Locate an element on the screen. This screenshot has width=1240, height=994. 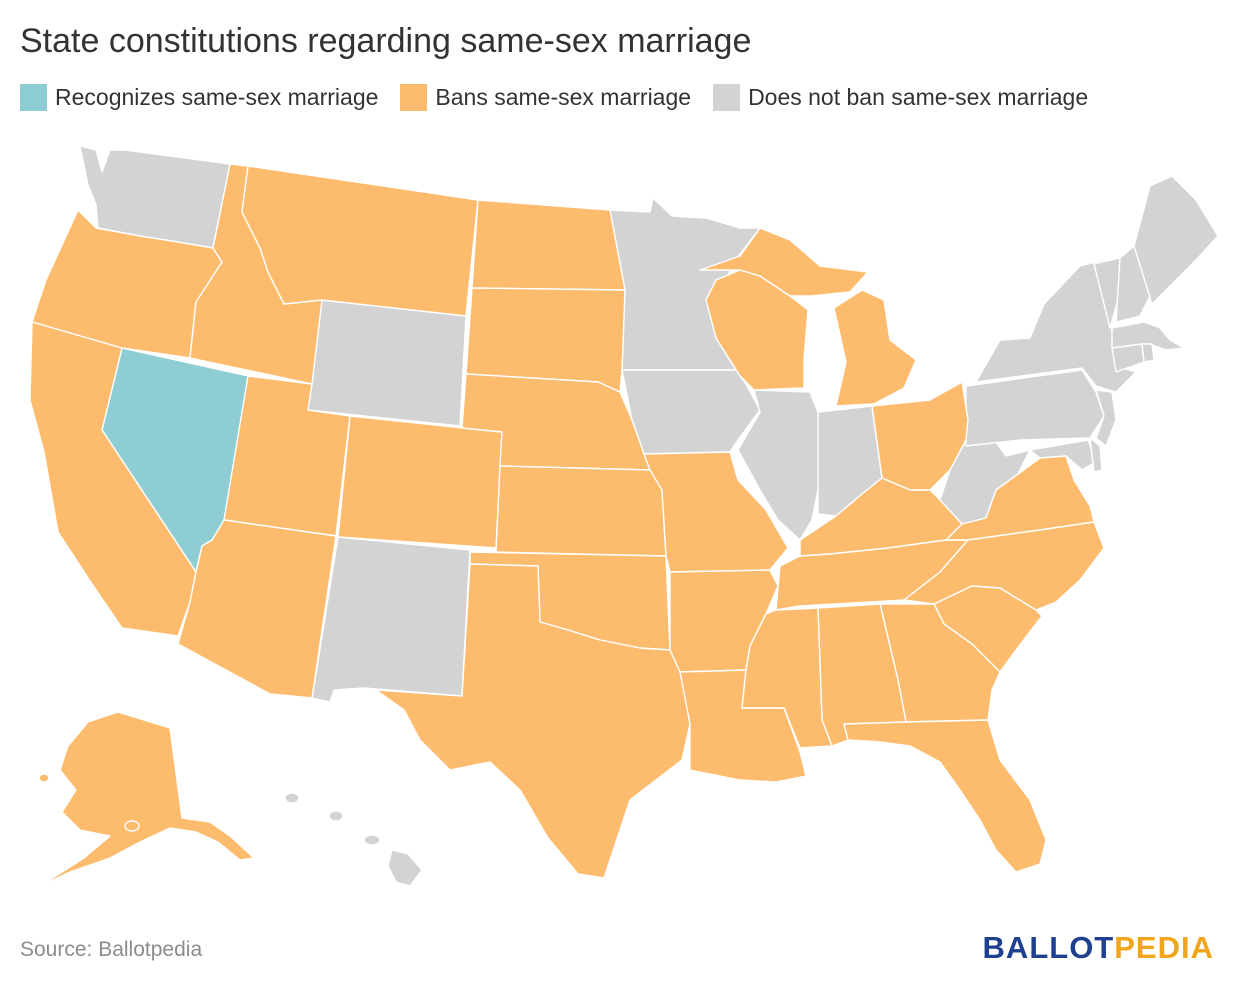
legend-item-bans: Bans same-sex marriage is located at coordinates (545, 97).